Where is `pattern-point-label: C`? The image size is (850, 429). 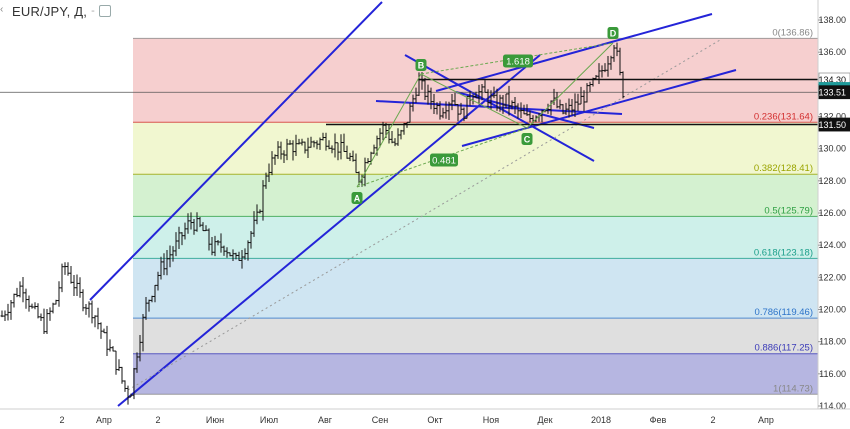 pattern-point-label: C is located at coordinates (527, 140).